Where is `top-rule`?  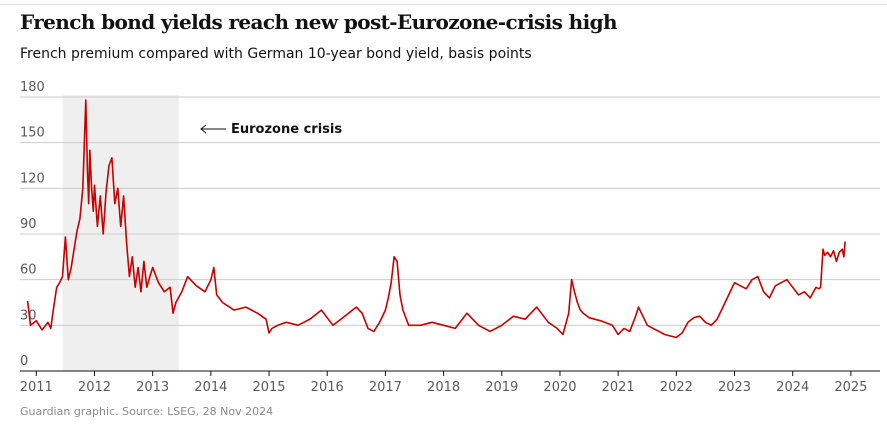
top-rule is located at coordinates (443, 4).